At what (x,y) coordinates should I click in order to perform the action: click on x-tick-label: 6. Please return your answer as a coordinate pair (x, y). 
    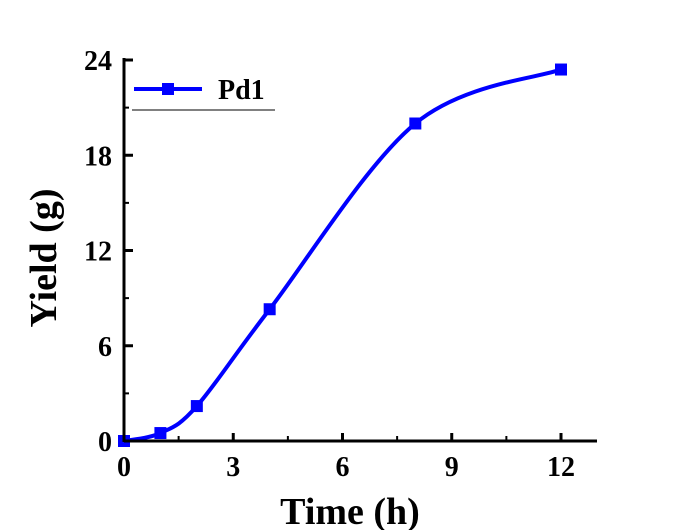
    Looking at the image, I should click on (343, 467).